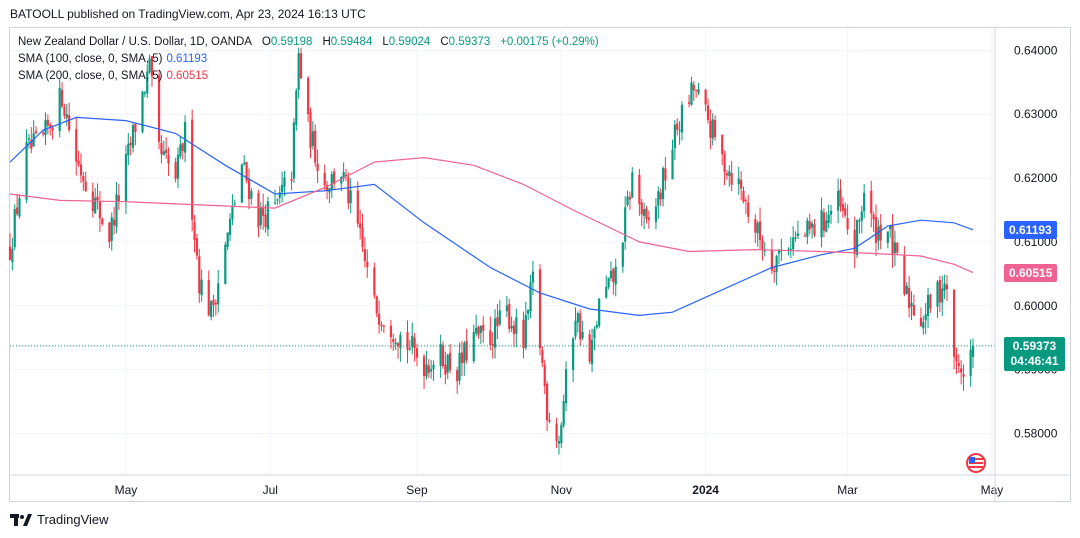 Image resolution: width=1080 pixels, height=538 pixels. Describe the element at coordinates (308, 76) in the screenshot. I see `legend-sma200-row: SMA (200, close, 0, SMA, 5) 0.60515` at that location.